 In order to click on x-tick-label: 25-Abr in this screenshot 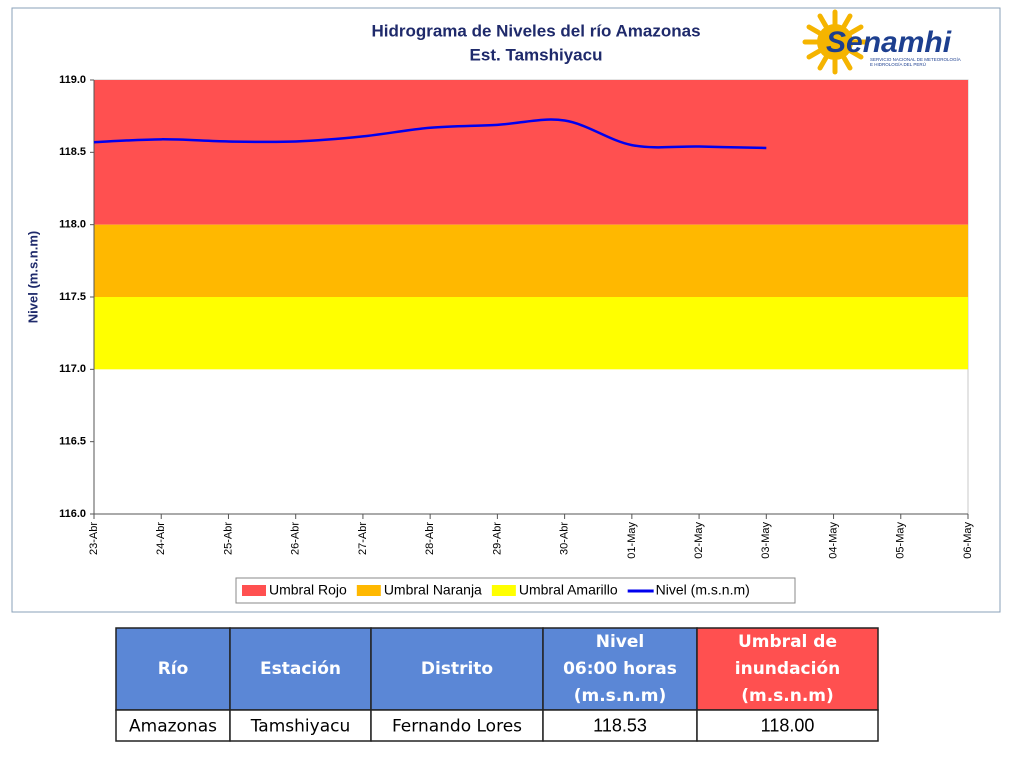, I will do `click(228, 538)`.